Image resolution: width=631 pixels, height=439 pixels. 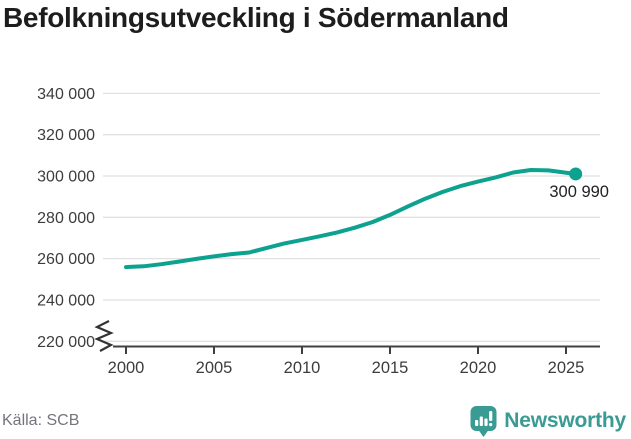 What do you see at coordinates (66, 94) in the screenshot?
I see `y-axis-tick-label: 340 000` at bounding box center [66, 94].